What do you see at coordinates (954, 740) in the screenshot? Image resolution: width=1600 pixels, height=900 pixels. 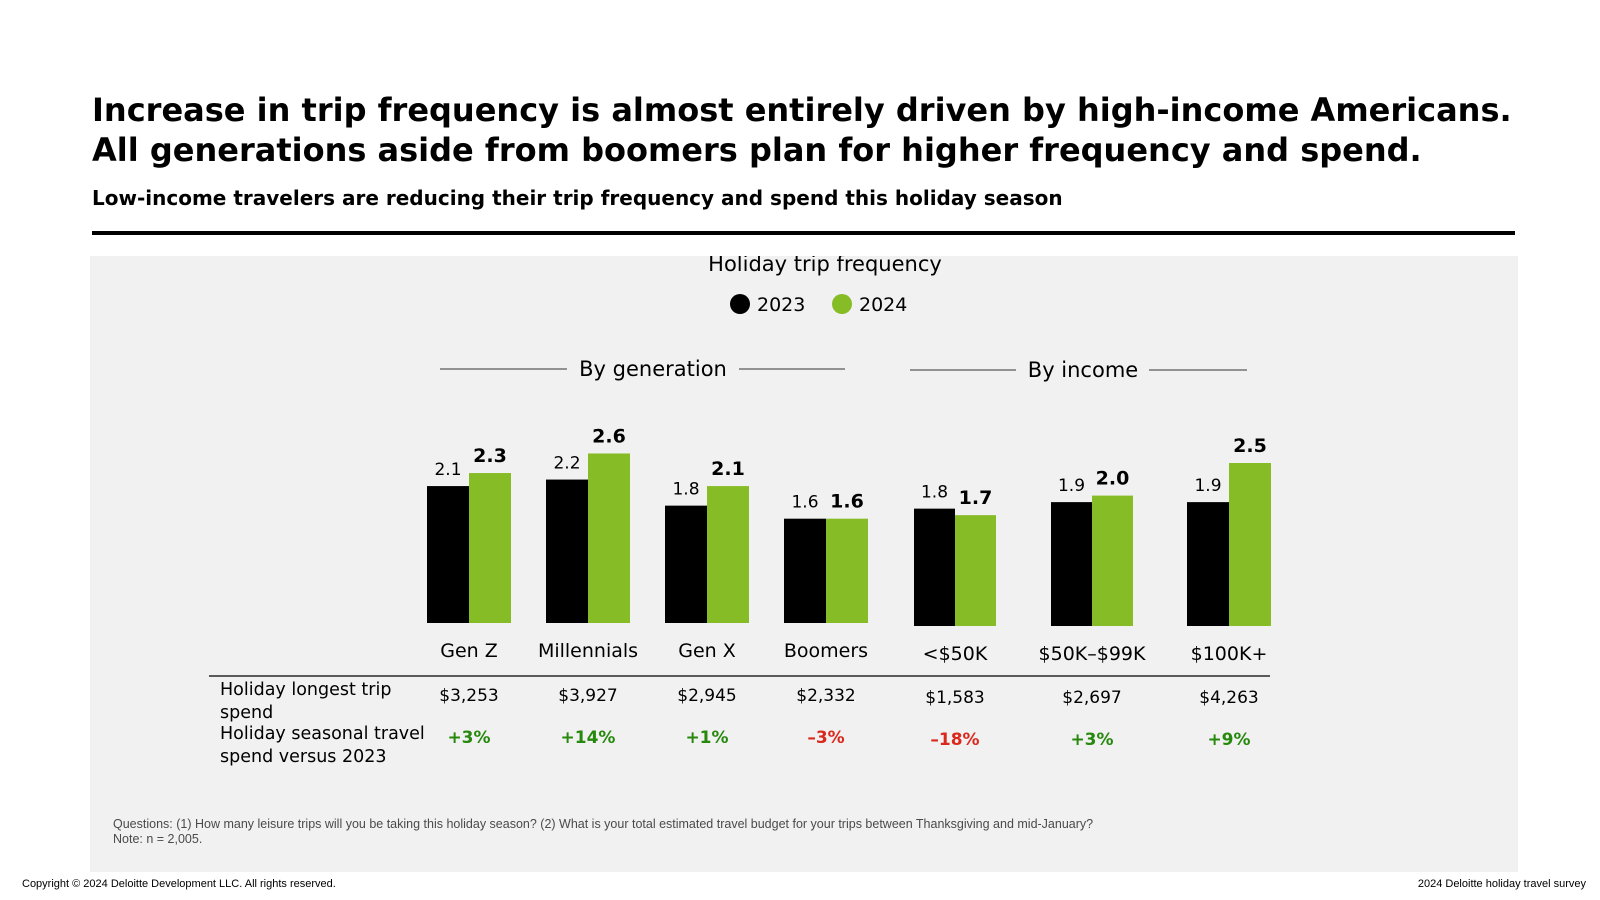 I see `table-cell-1-4: –18%` at bounding box center [954, 740].